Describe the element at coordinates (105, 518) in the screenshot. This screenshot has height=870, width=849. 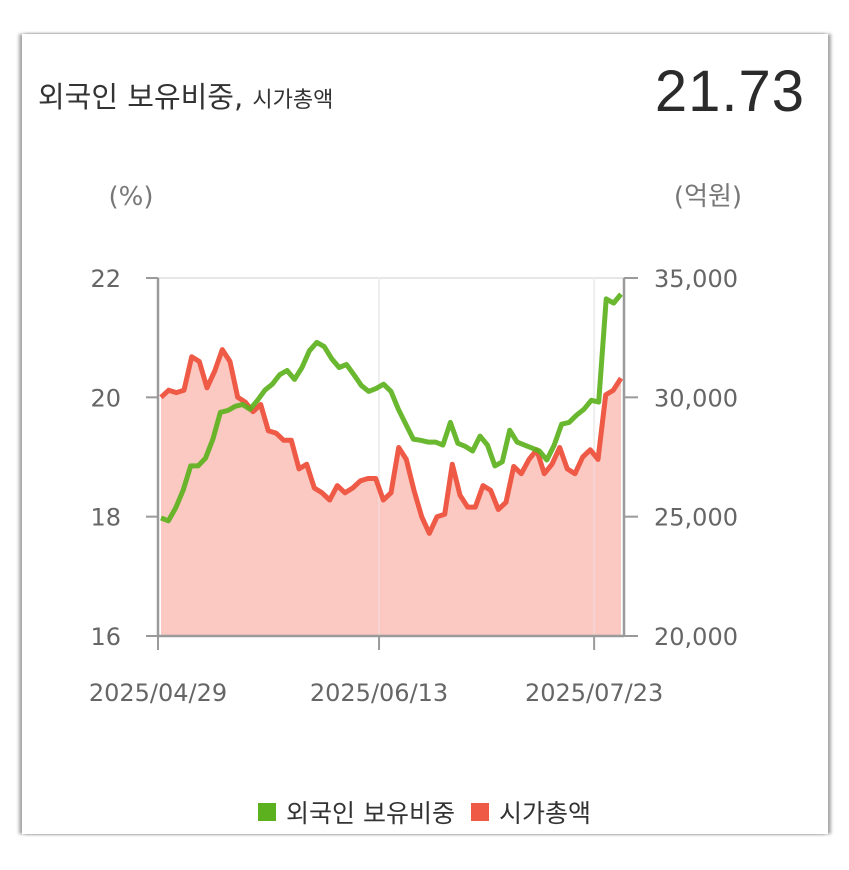
I see `left-tick-label: 18` at that location.